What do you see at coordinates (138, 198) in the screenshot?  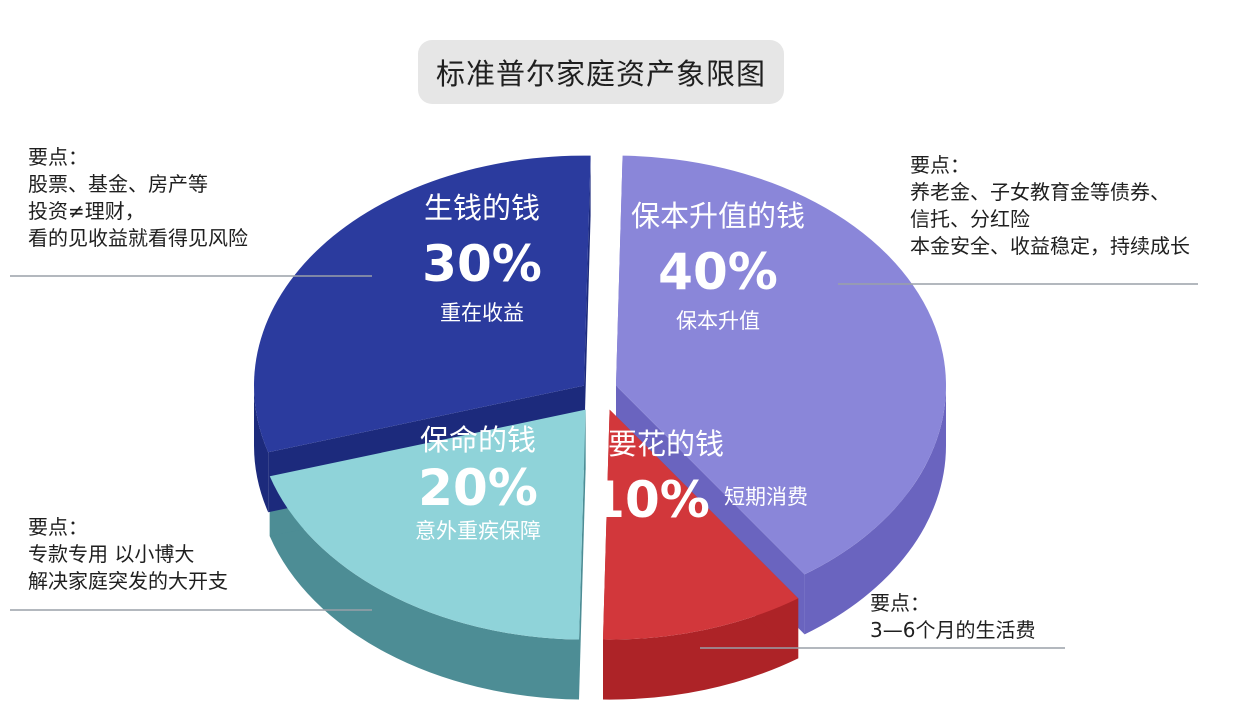 I see `note-top-left: 要点： 股票、基金、房产等 投资≠理财， 看的见收益就看得见风险` at bounding box center [138, 198].